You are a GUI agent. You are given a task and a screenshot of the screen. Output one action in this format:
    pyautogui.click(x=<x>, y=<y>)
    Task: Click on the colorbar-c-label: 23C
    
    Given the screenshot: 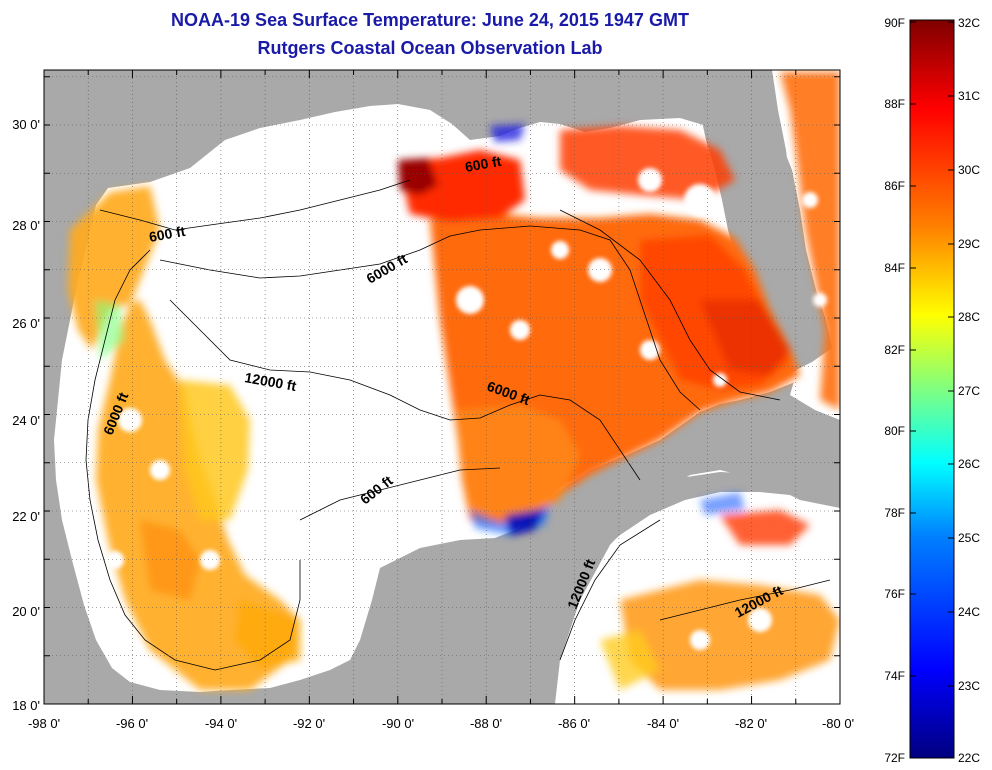 What is the action you would take?
    pyautogui.click(x=969, y=686)
    